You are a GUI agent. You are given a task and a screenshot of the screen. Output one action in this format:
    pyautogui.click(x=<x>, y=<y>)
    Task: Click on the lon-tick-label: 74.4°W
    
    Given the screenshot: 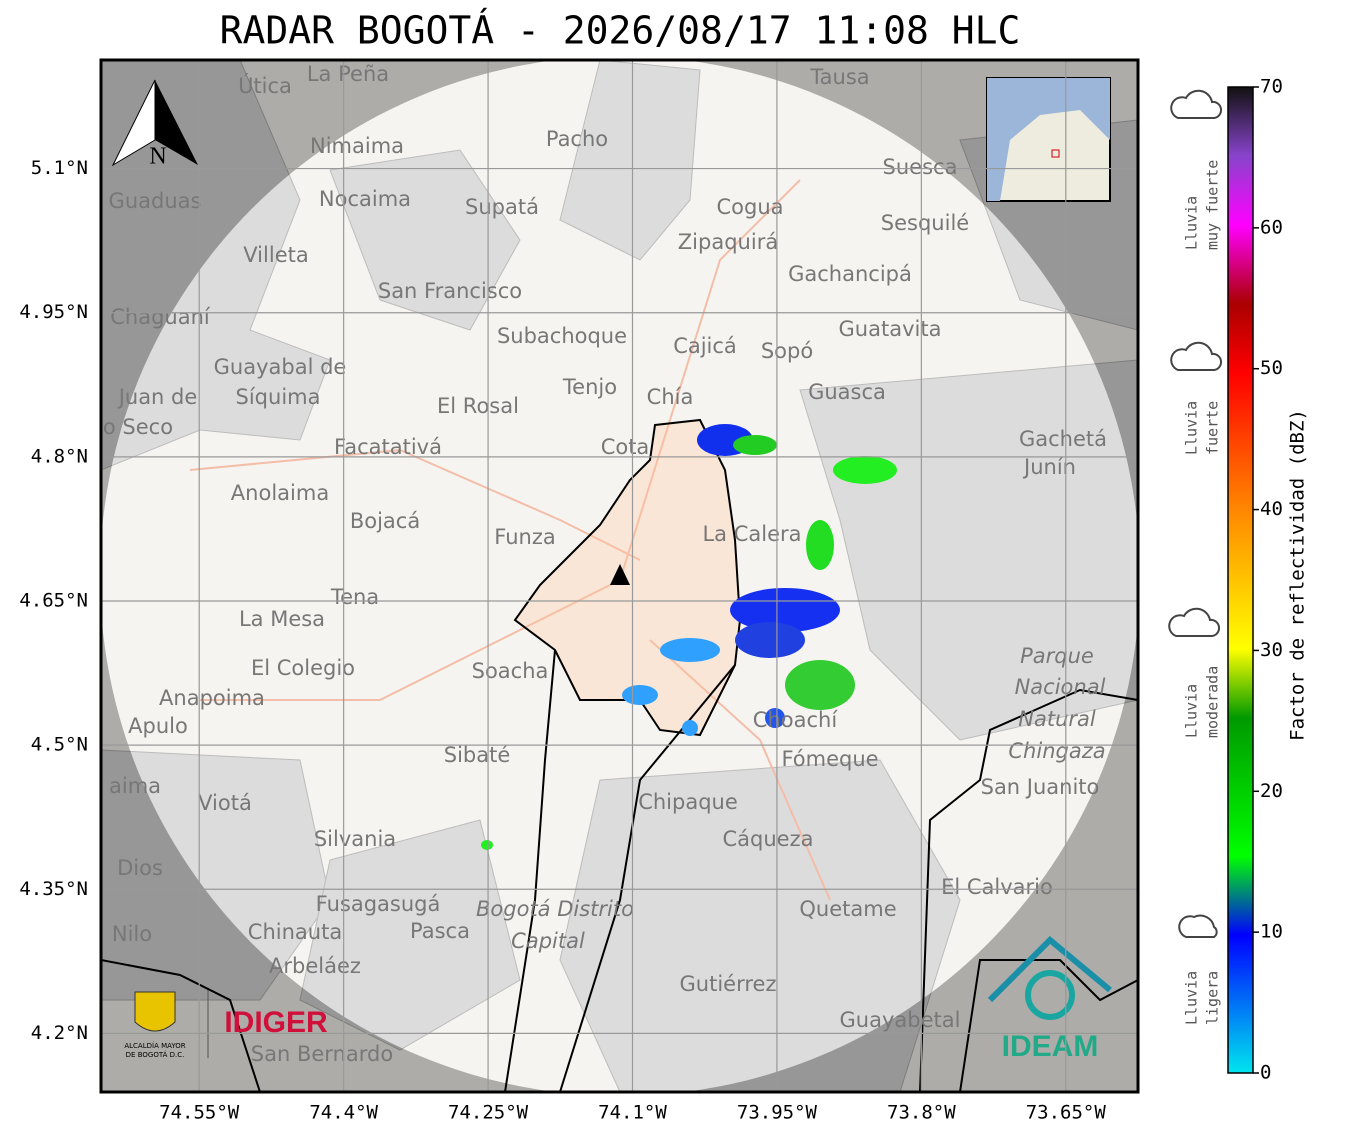 What is the action you would take?
    pyautogui.click(x=343, y=1113)
    